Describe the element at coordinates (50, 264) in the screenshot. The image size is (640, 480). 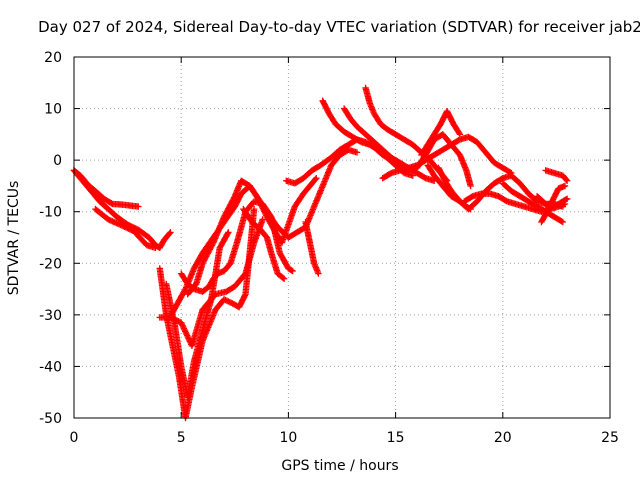
I see `y-tick-label: -20` at that location.